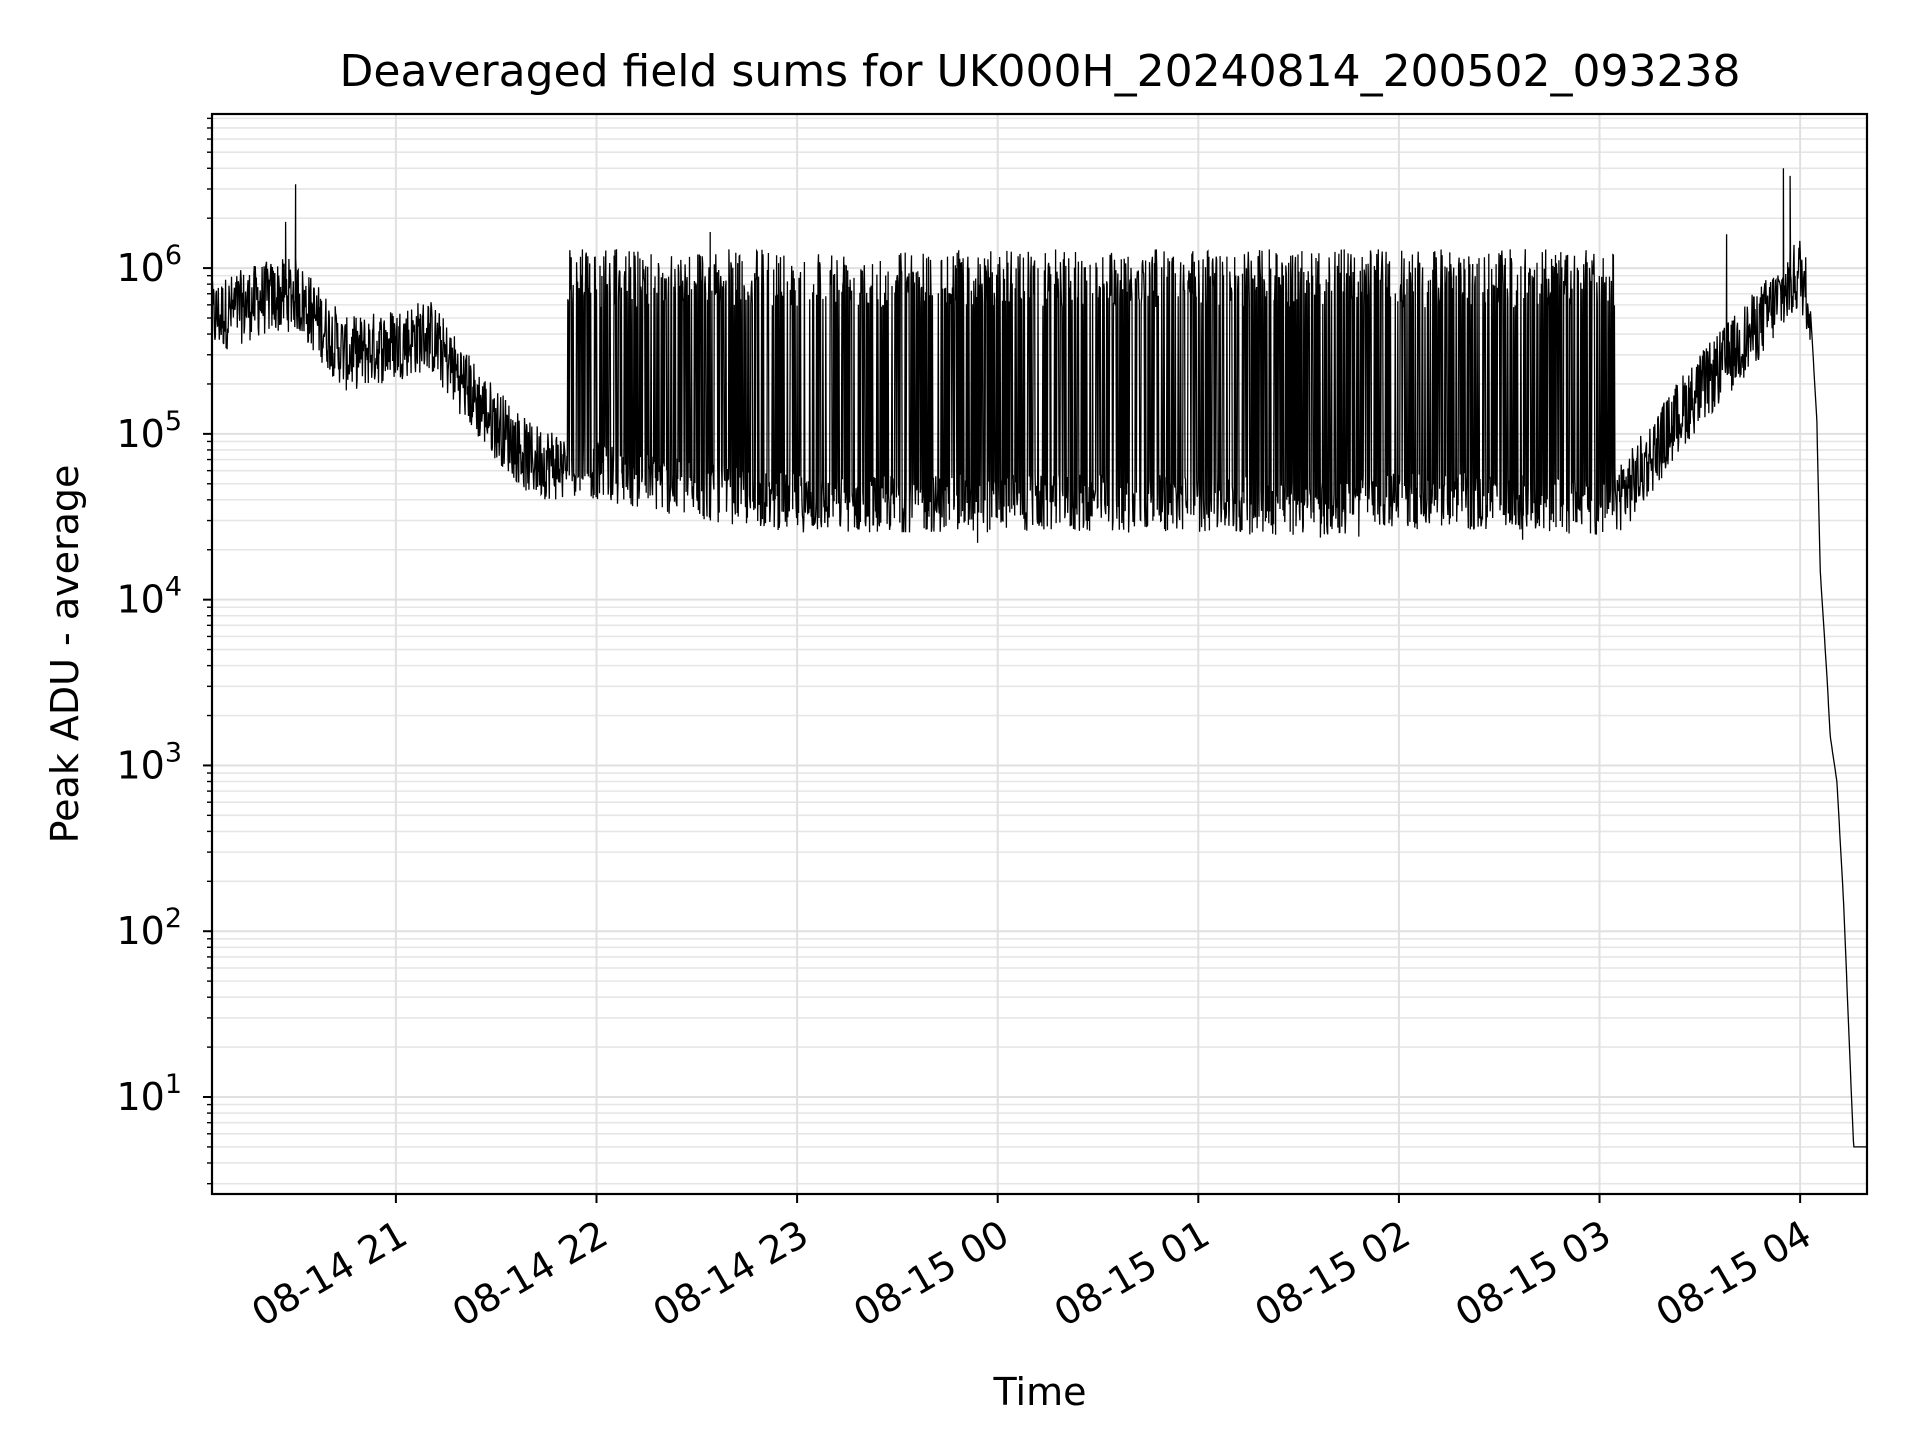  Describe the element at coordinates (149, 265) in the screenshot. I see `y-tick-label: 106` at that location.